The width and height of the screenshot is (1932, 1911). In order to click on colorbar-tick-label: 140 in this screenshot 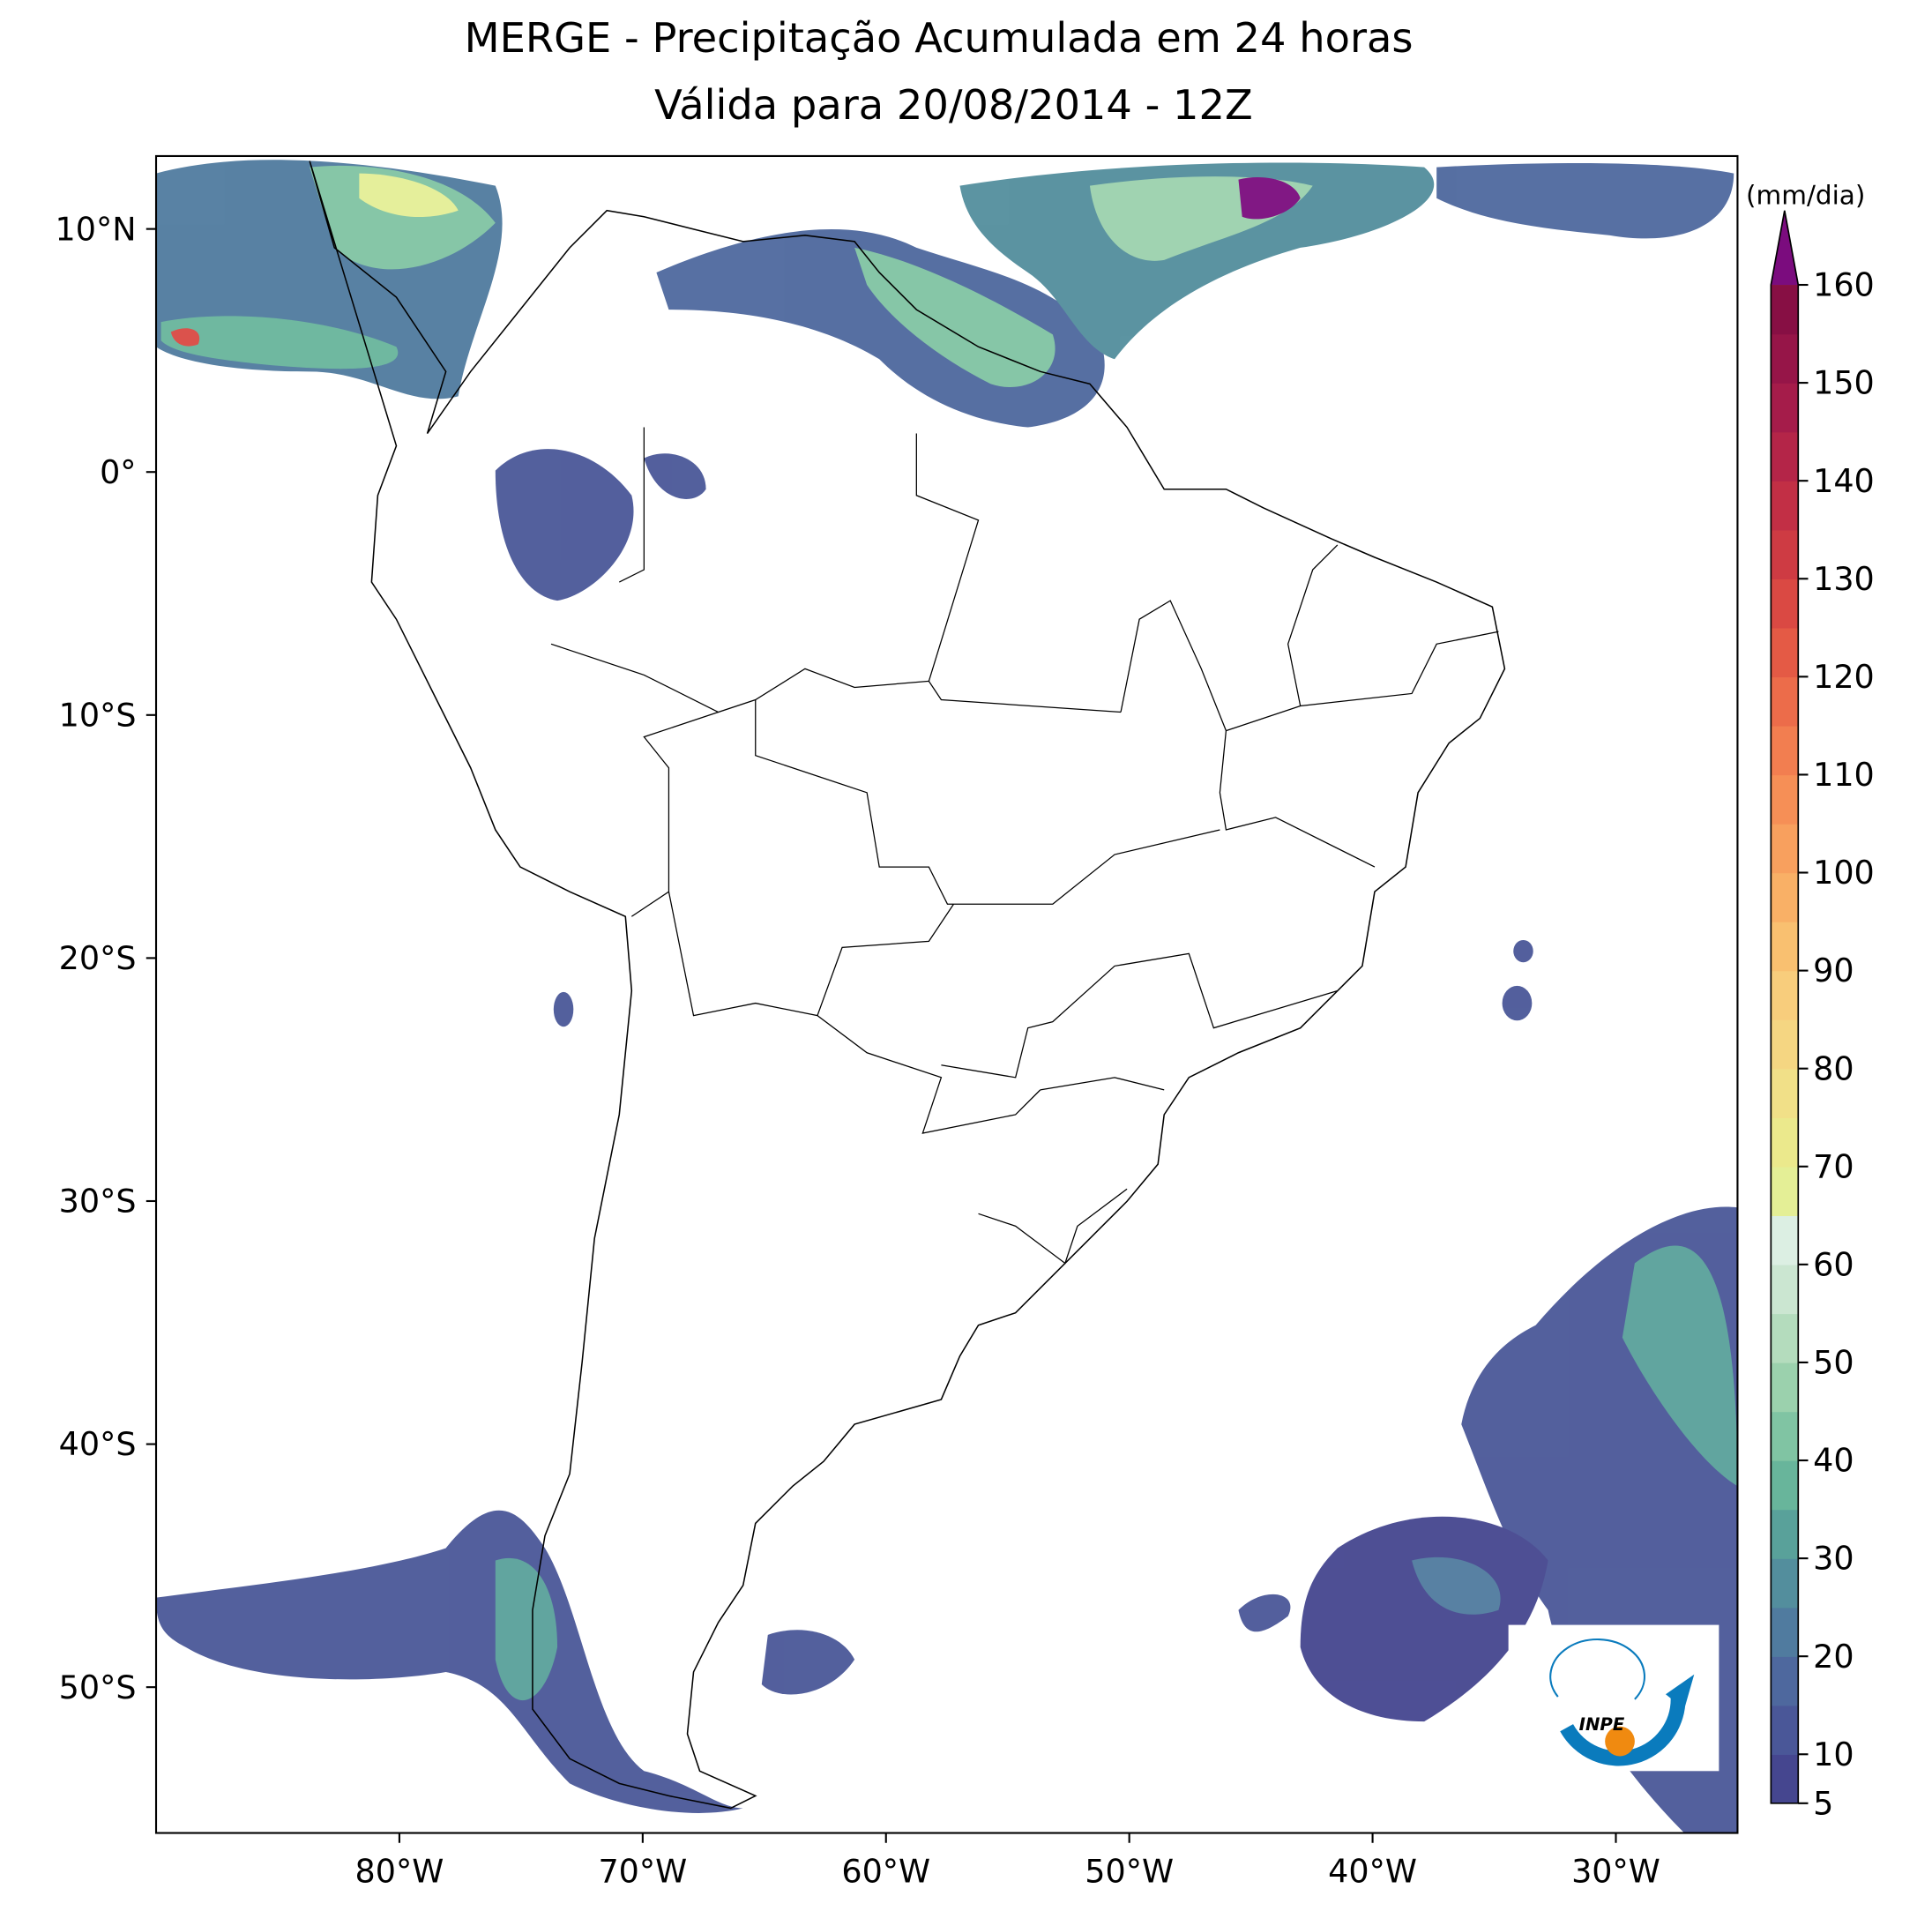, I will do `click(1844, 481)`.